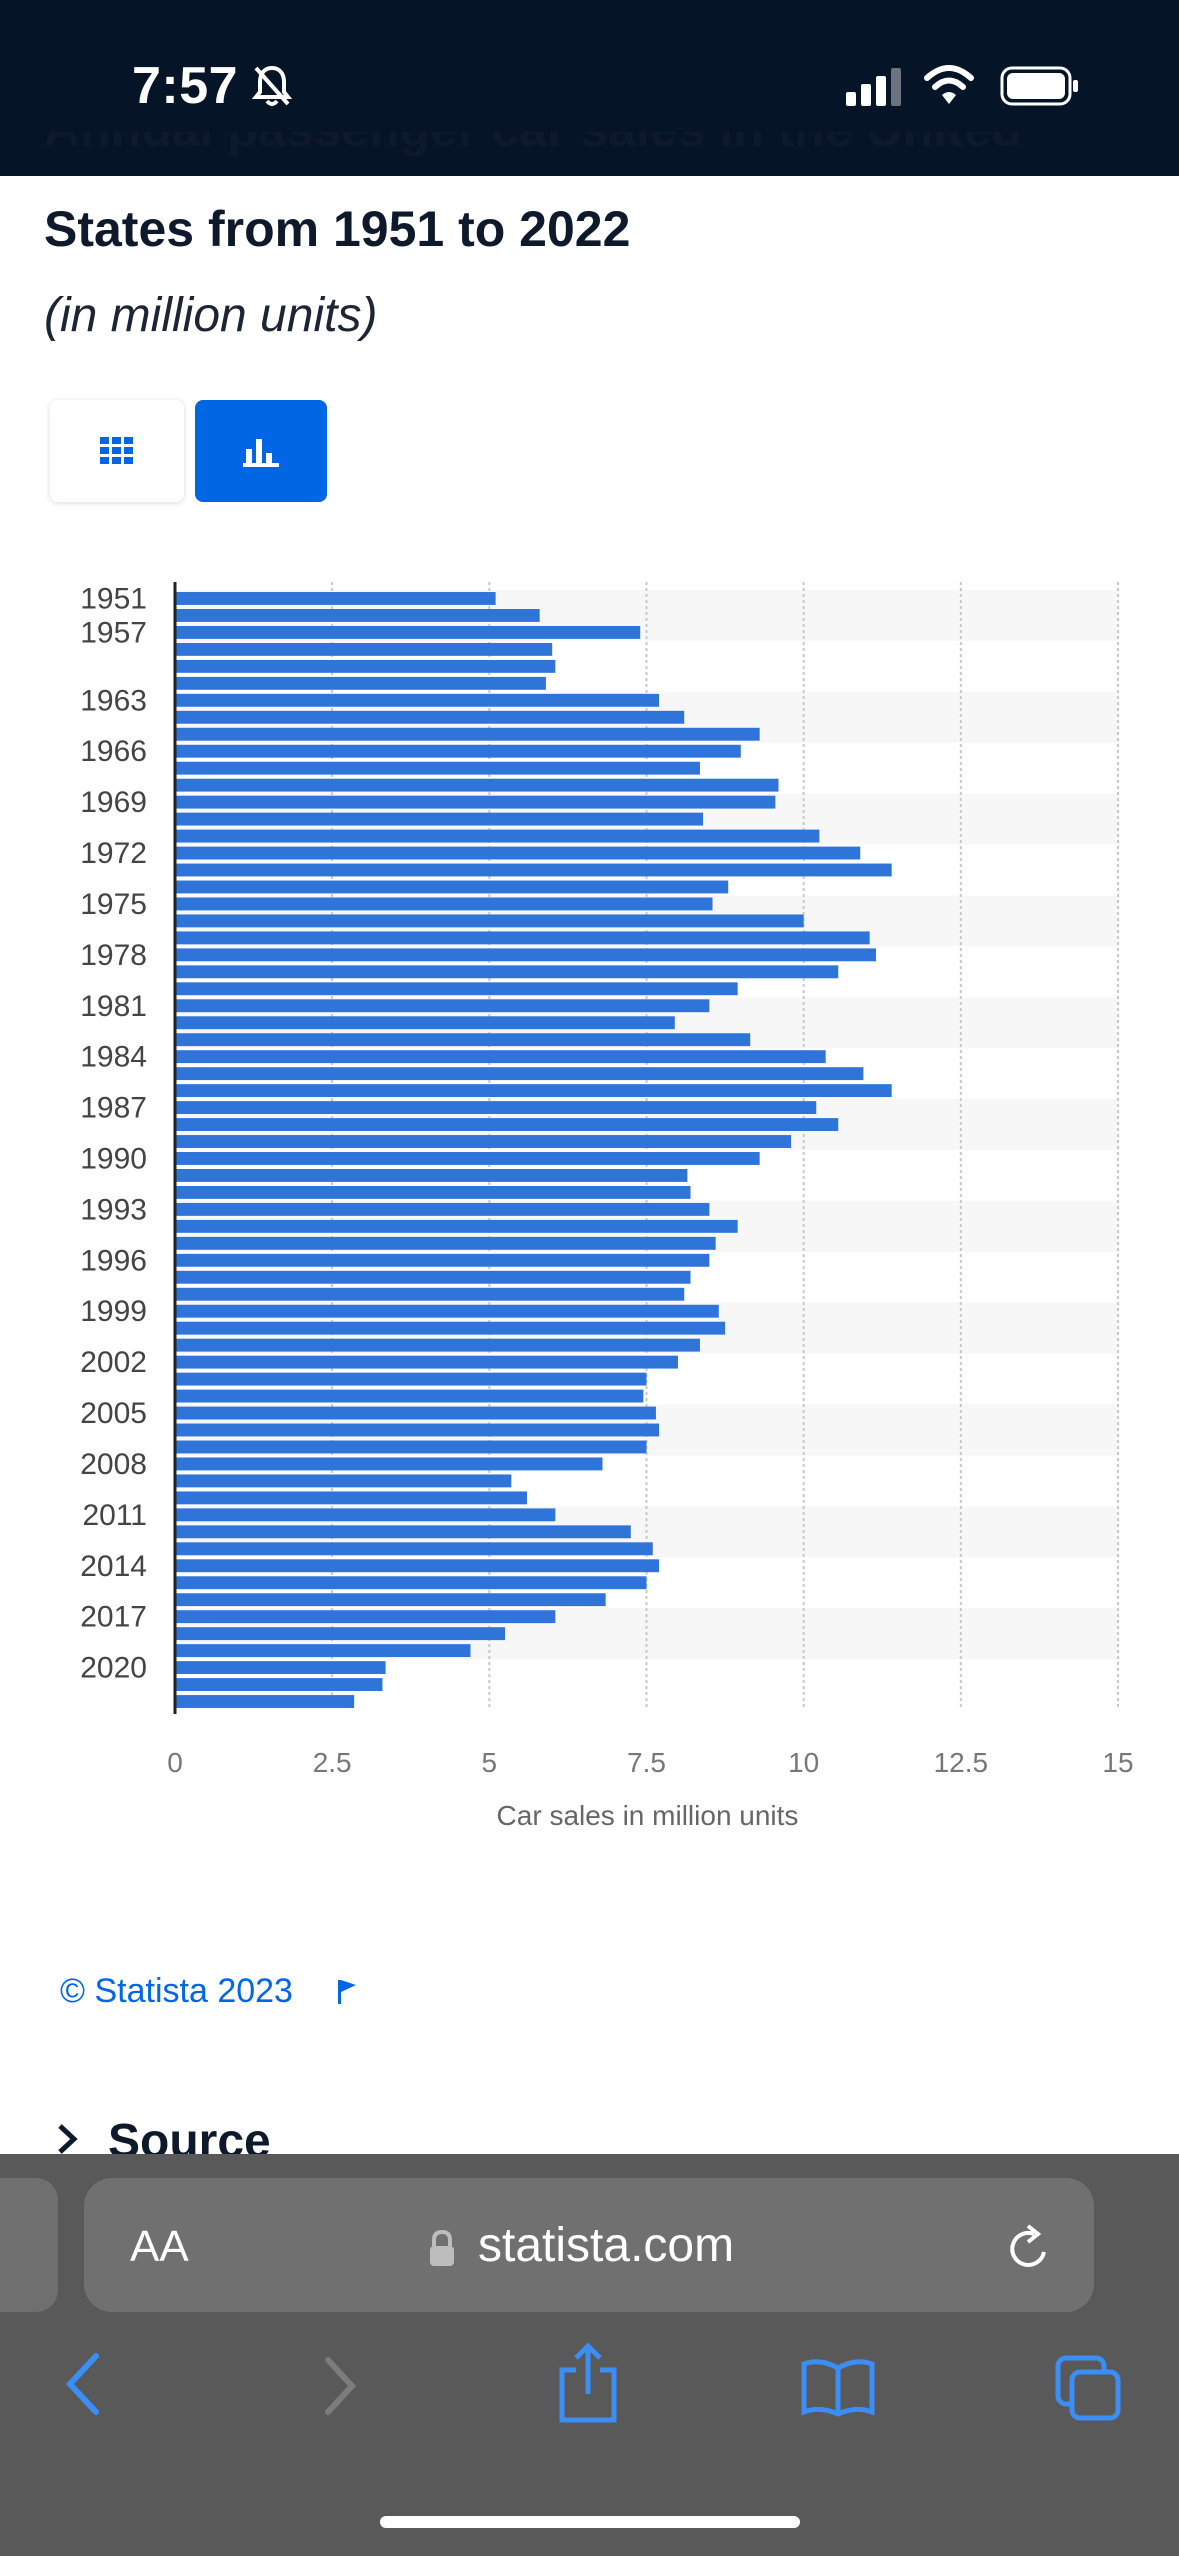 The image size is (1179, 2556). Describe the element at coordinates (1117, 1762) in the screenshot. I see `x-tick-label: 15` at that location.